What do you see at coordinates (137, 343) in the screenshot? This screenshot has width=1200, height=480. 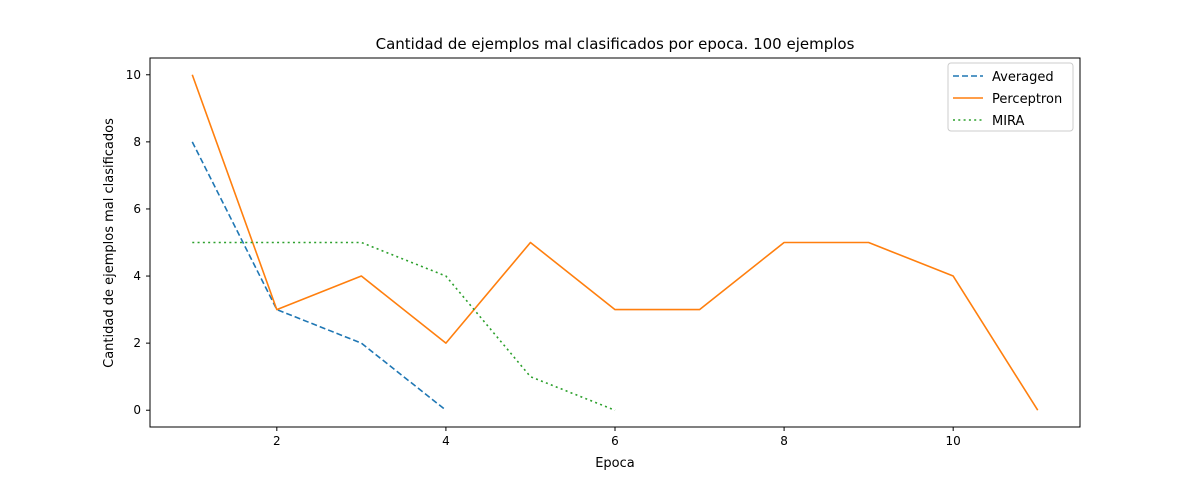 I see `y-tick-label: 2` at bounding box center [137, 343].